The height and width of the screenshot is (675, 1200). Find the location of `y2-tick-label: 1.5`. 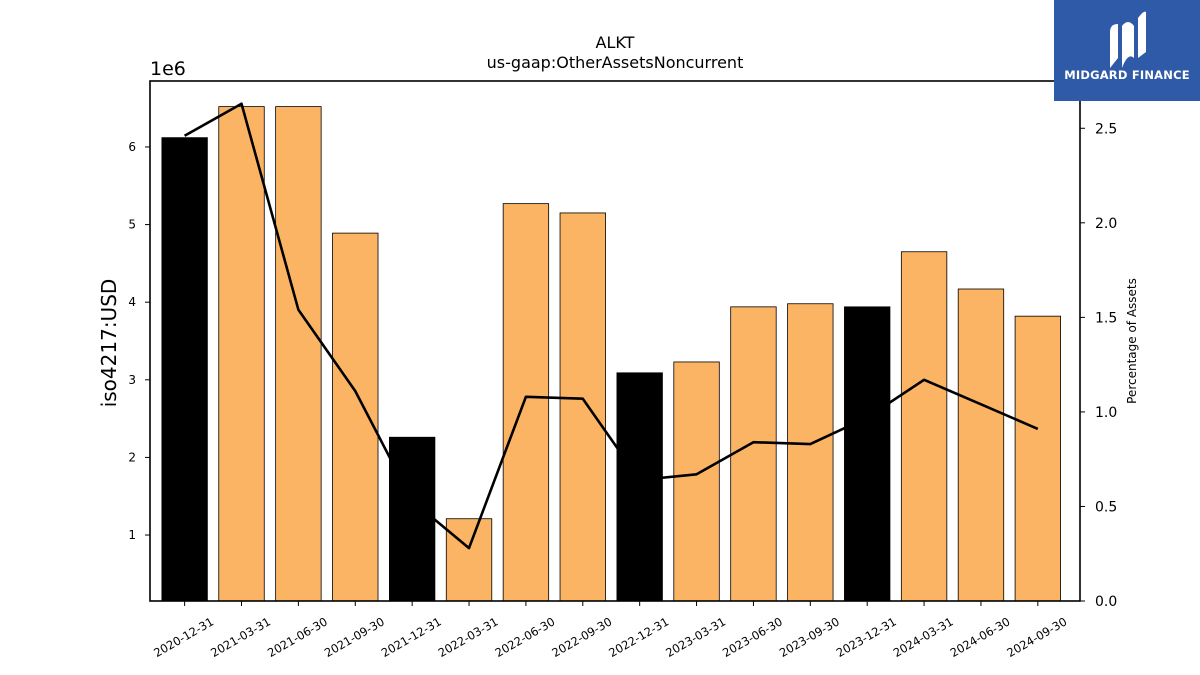

y2-tick-label: 1.5 is located at coordinates (1106, 318).